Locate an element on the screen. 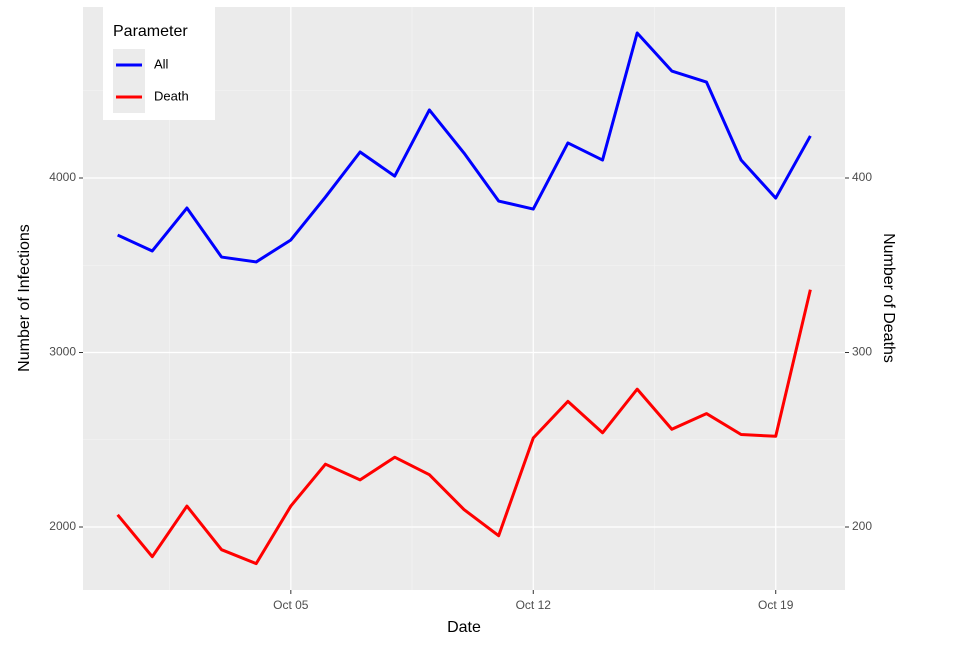 This screenshot has height=646, width=972. legend-label: Death is located at coordinates (171, 95).